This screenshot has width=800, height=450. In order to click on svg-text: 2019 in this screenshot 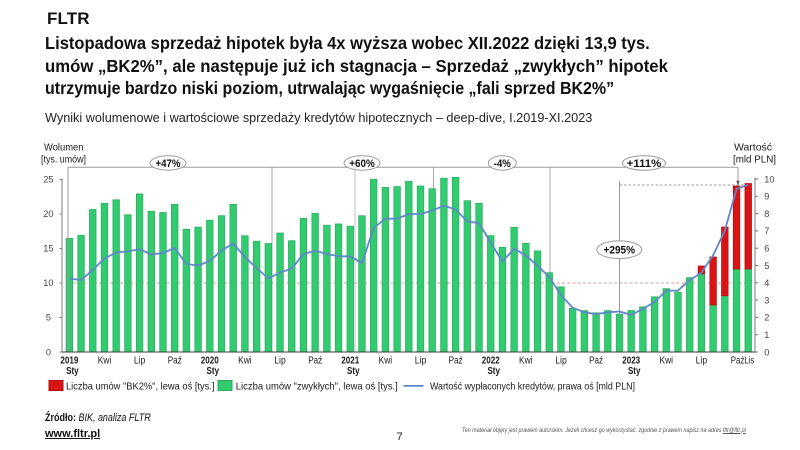, I will do `click(69, 361)`.